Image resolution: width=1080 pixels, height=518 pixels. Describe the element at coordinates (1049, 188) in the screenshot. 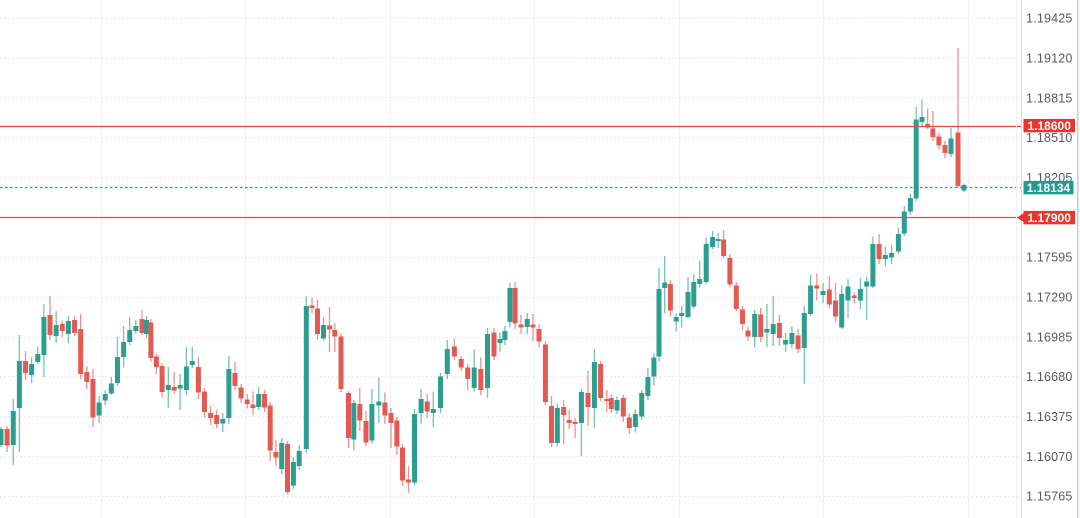

I see `svg-text: 1.18134` at that location.